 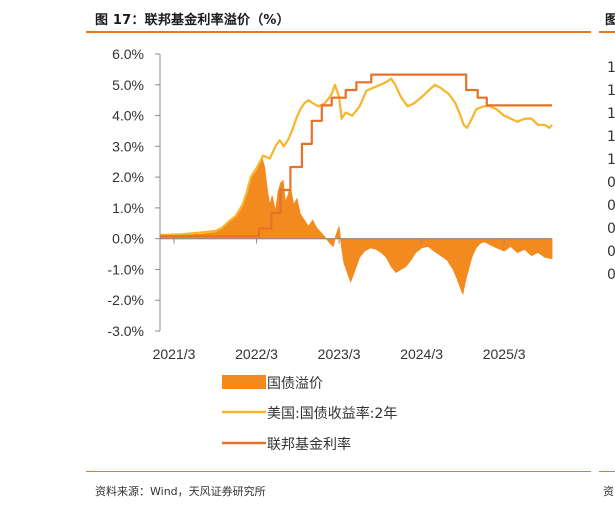 I want to click on next-title-rule, so click(x=607, y=32).